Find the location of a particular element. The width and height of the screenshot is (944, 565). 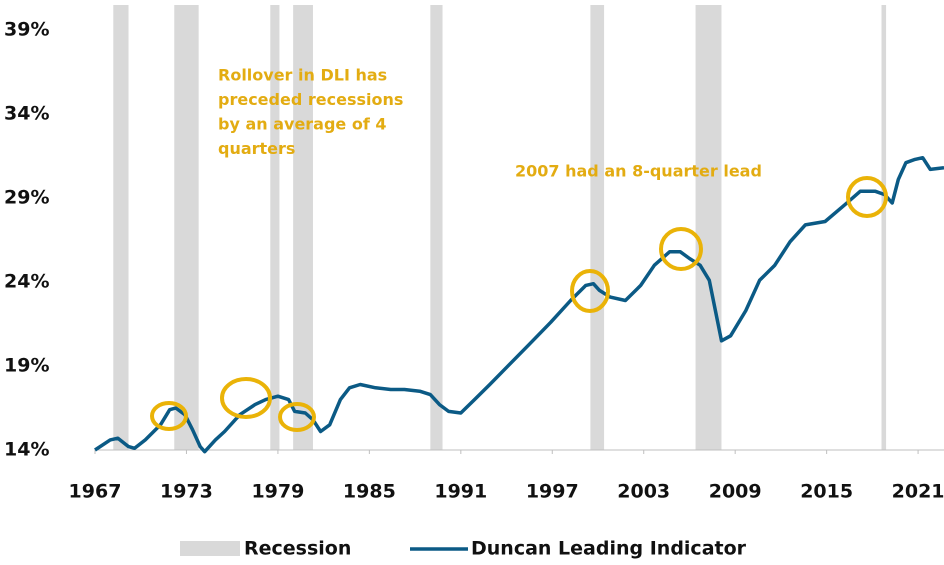

legend-label: Recession is located at coordinates (297, 549).